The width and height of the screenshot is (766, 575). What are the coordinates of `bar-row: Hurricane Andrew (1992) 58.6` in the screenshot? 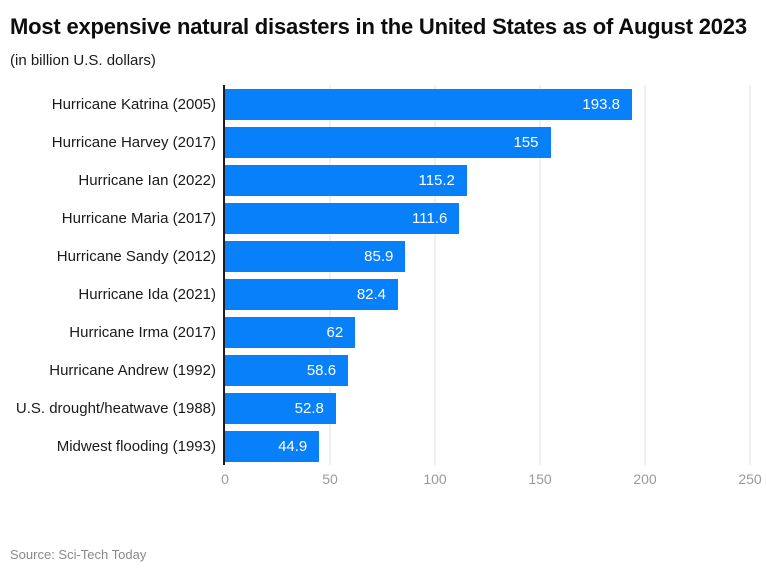 It's located at (380, 370).